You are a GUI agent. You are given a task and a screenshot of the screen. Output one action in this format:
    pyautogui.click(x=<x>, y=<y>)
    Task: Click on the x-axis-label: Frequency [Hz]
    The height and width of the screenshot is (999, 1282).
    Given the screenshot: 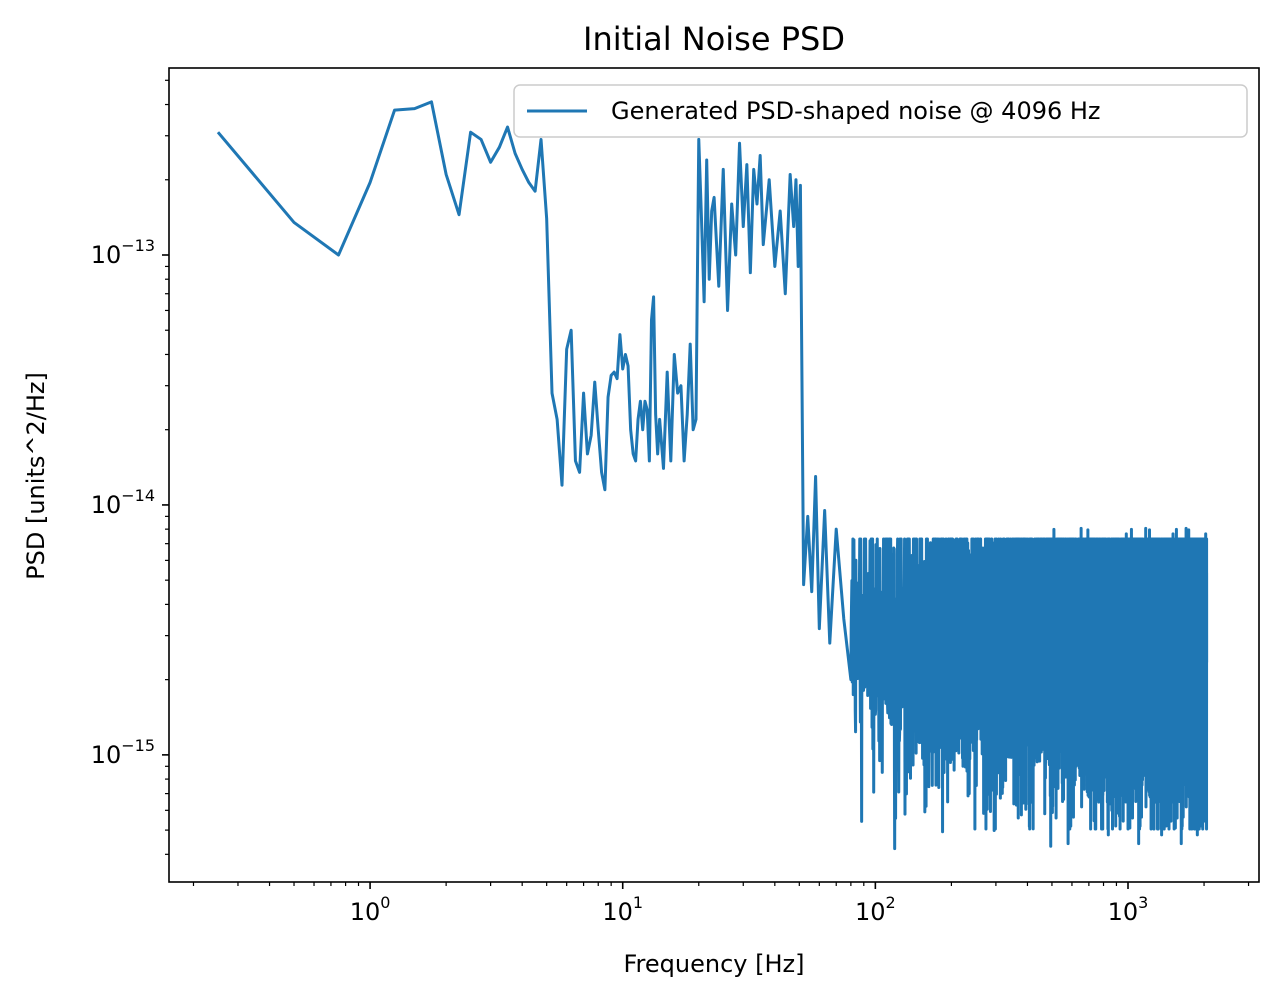 What is the action you would take?
    pyautogui.click(x=714, y=964)
    